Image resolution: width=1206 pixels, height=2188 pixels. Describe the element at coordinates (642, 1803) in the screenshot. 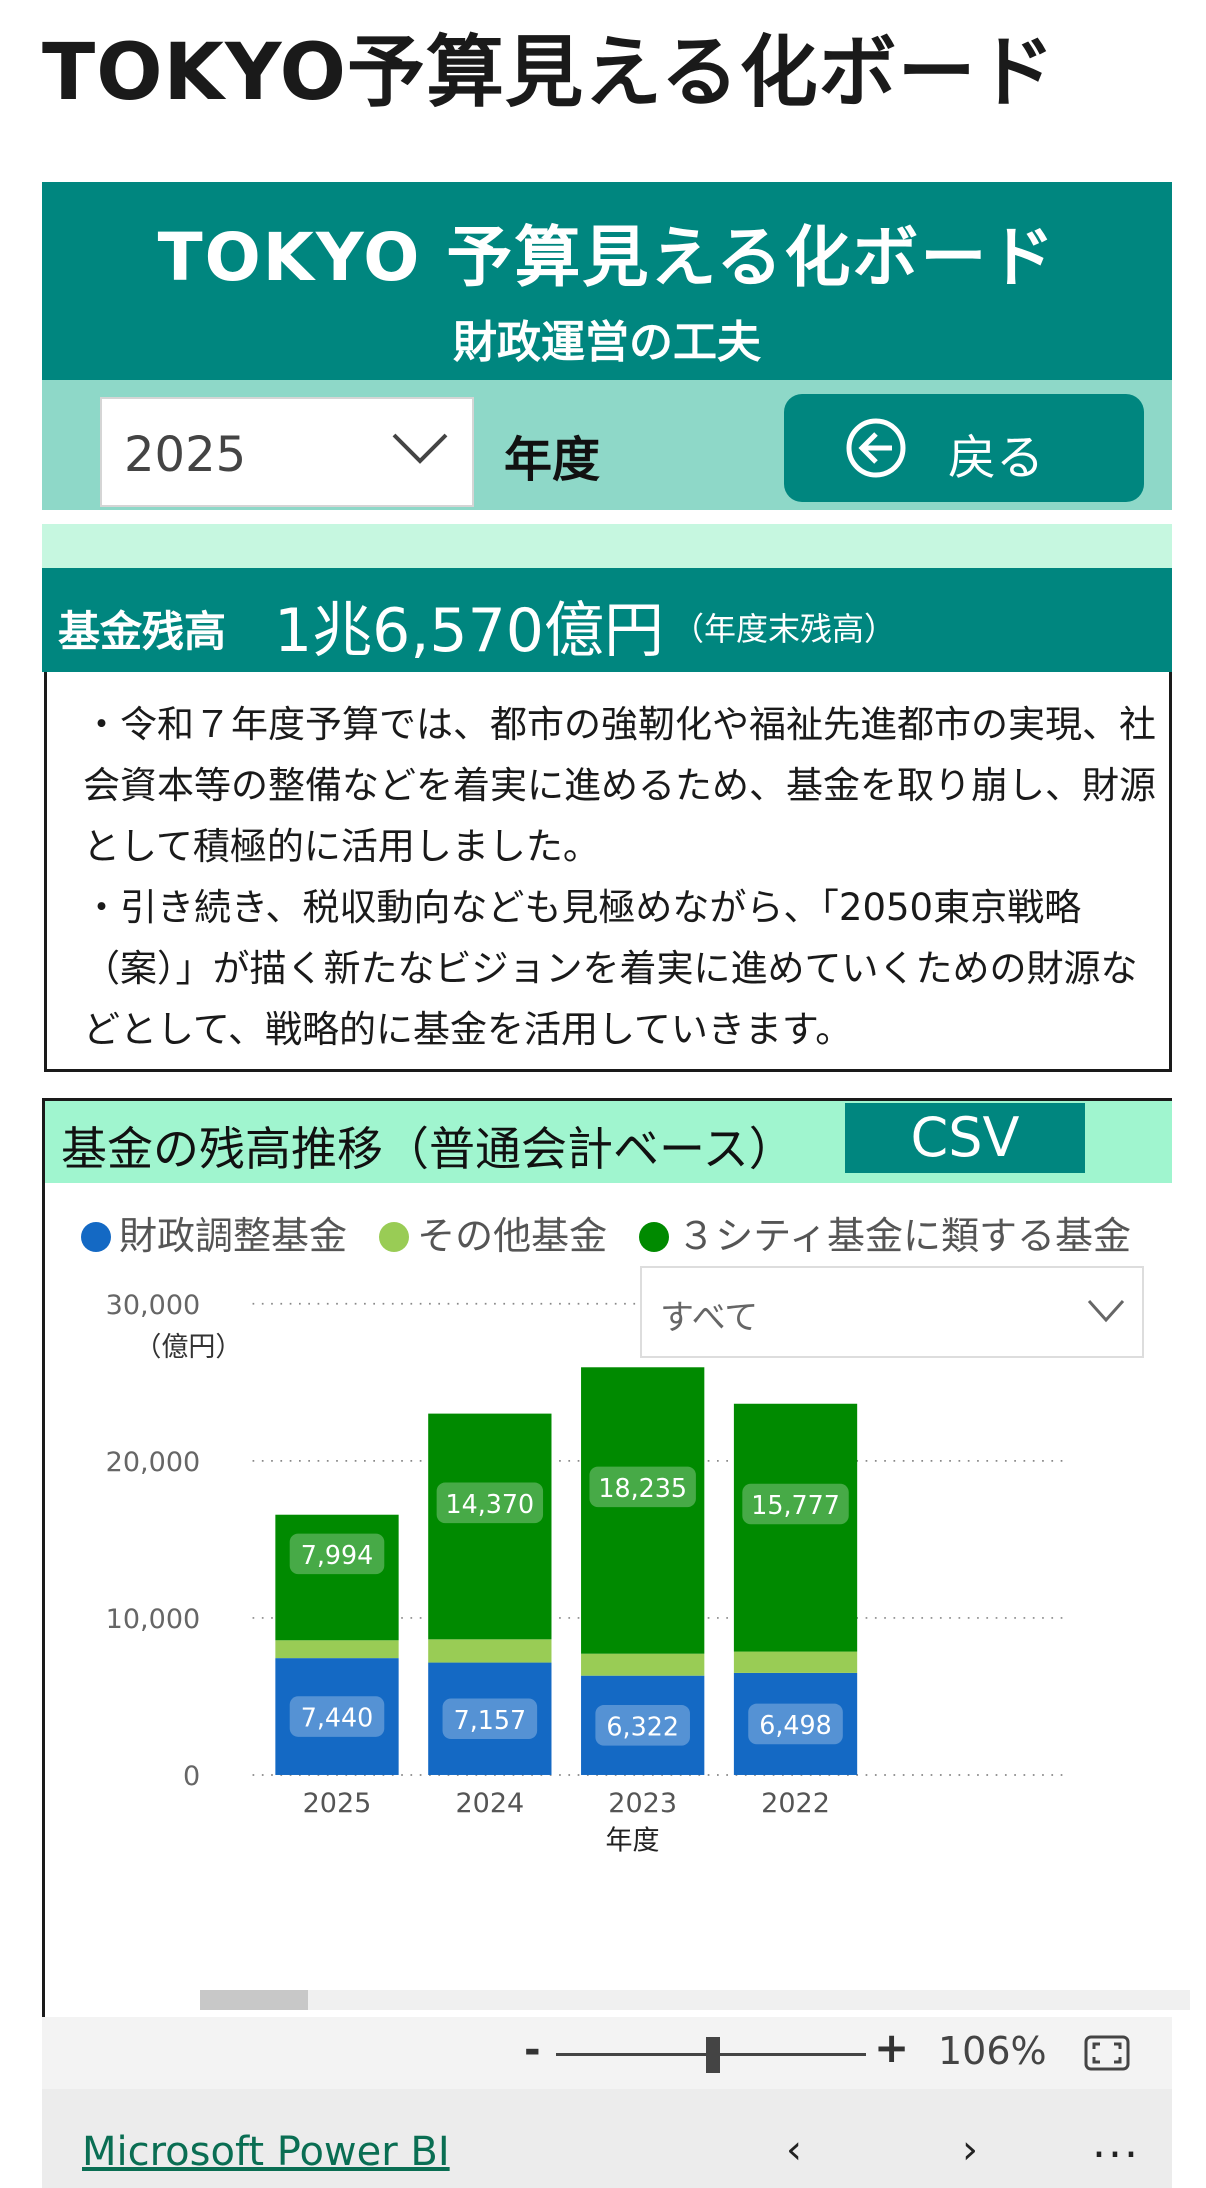

I see `x-tick-label: 2023` at that location.